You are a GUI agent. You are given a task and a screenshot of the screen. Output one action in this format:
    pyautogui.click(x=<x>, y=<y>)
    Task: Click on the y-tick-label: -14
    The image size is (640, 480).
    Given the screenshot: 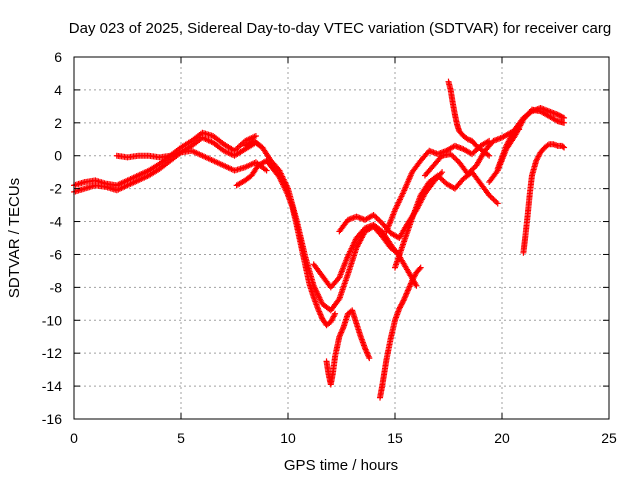 What is the action you would take?
    pyautogui.click(x=52, y=386)
    